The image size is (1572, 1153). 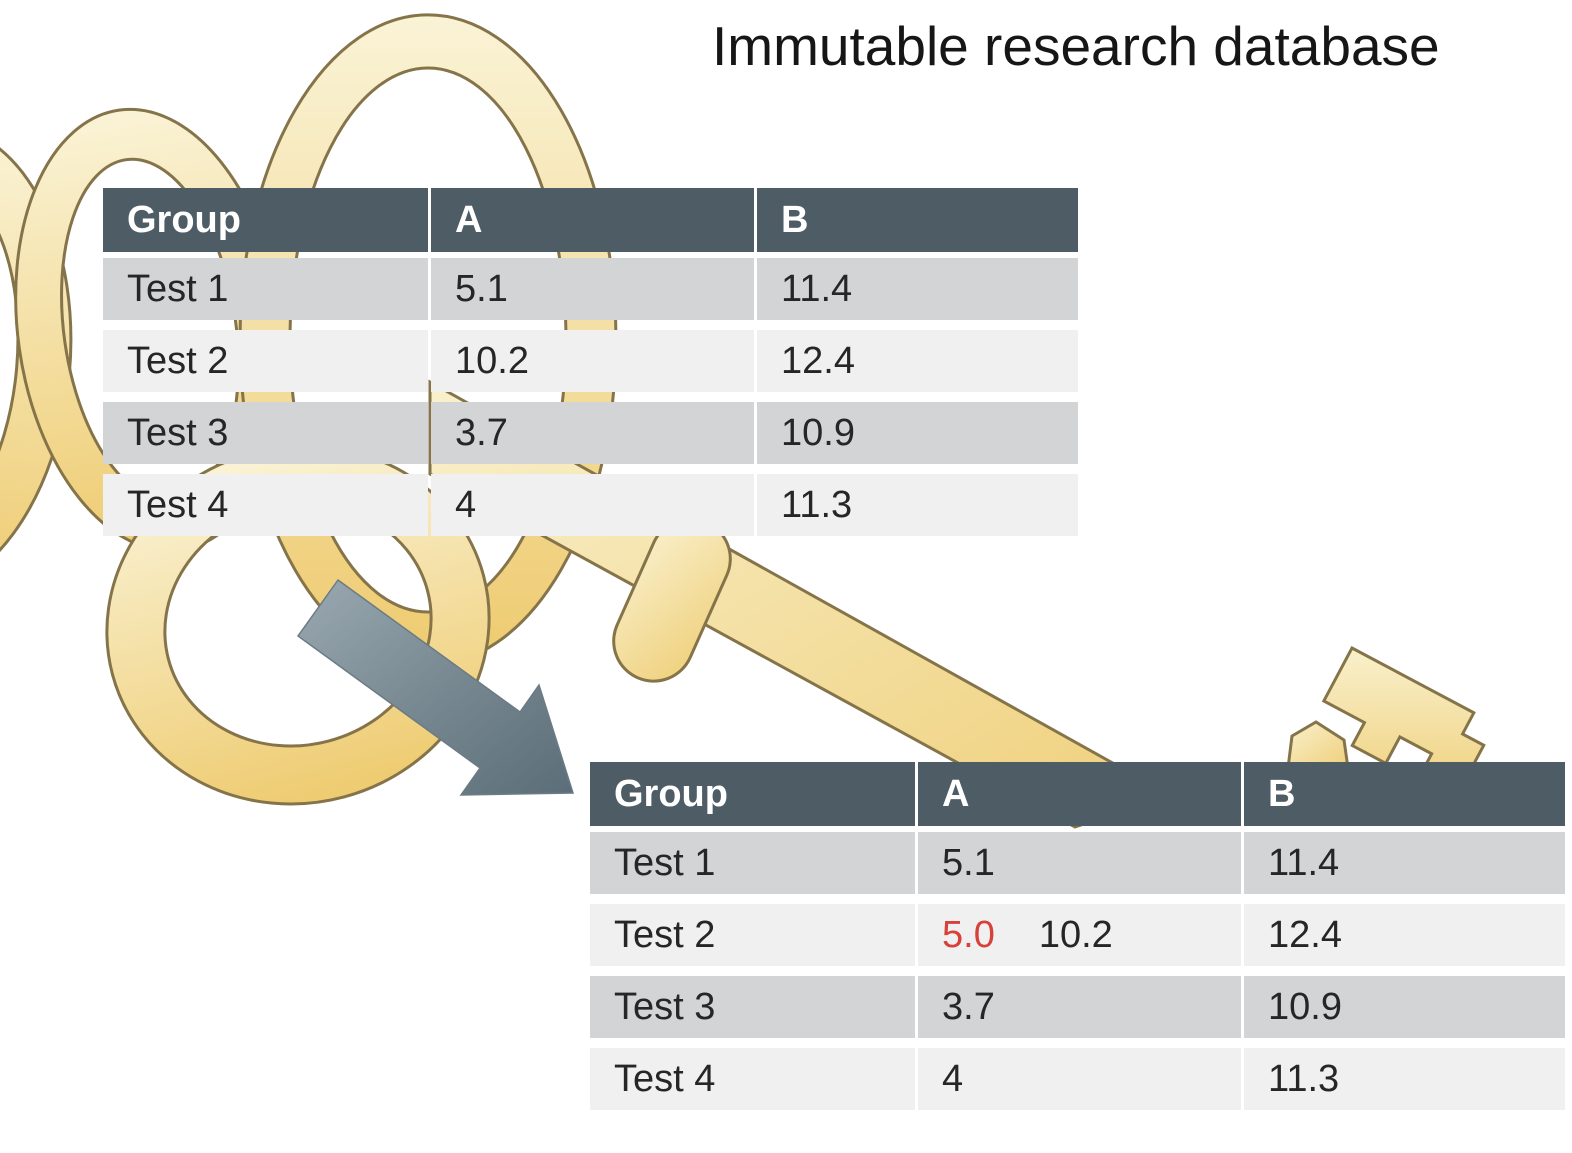 I want to click on table-row: Test 2 5.0 10.2 12.4, so click(x=1077, y=935).